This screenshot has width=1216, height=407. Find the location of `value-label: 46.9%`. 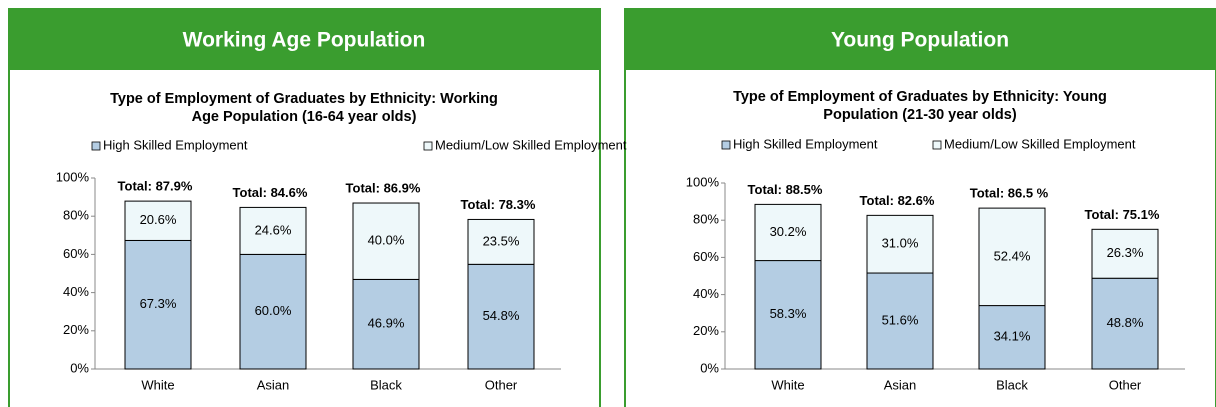

value-label: 46.9% is located at coordinates (386, 323).